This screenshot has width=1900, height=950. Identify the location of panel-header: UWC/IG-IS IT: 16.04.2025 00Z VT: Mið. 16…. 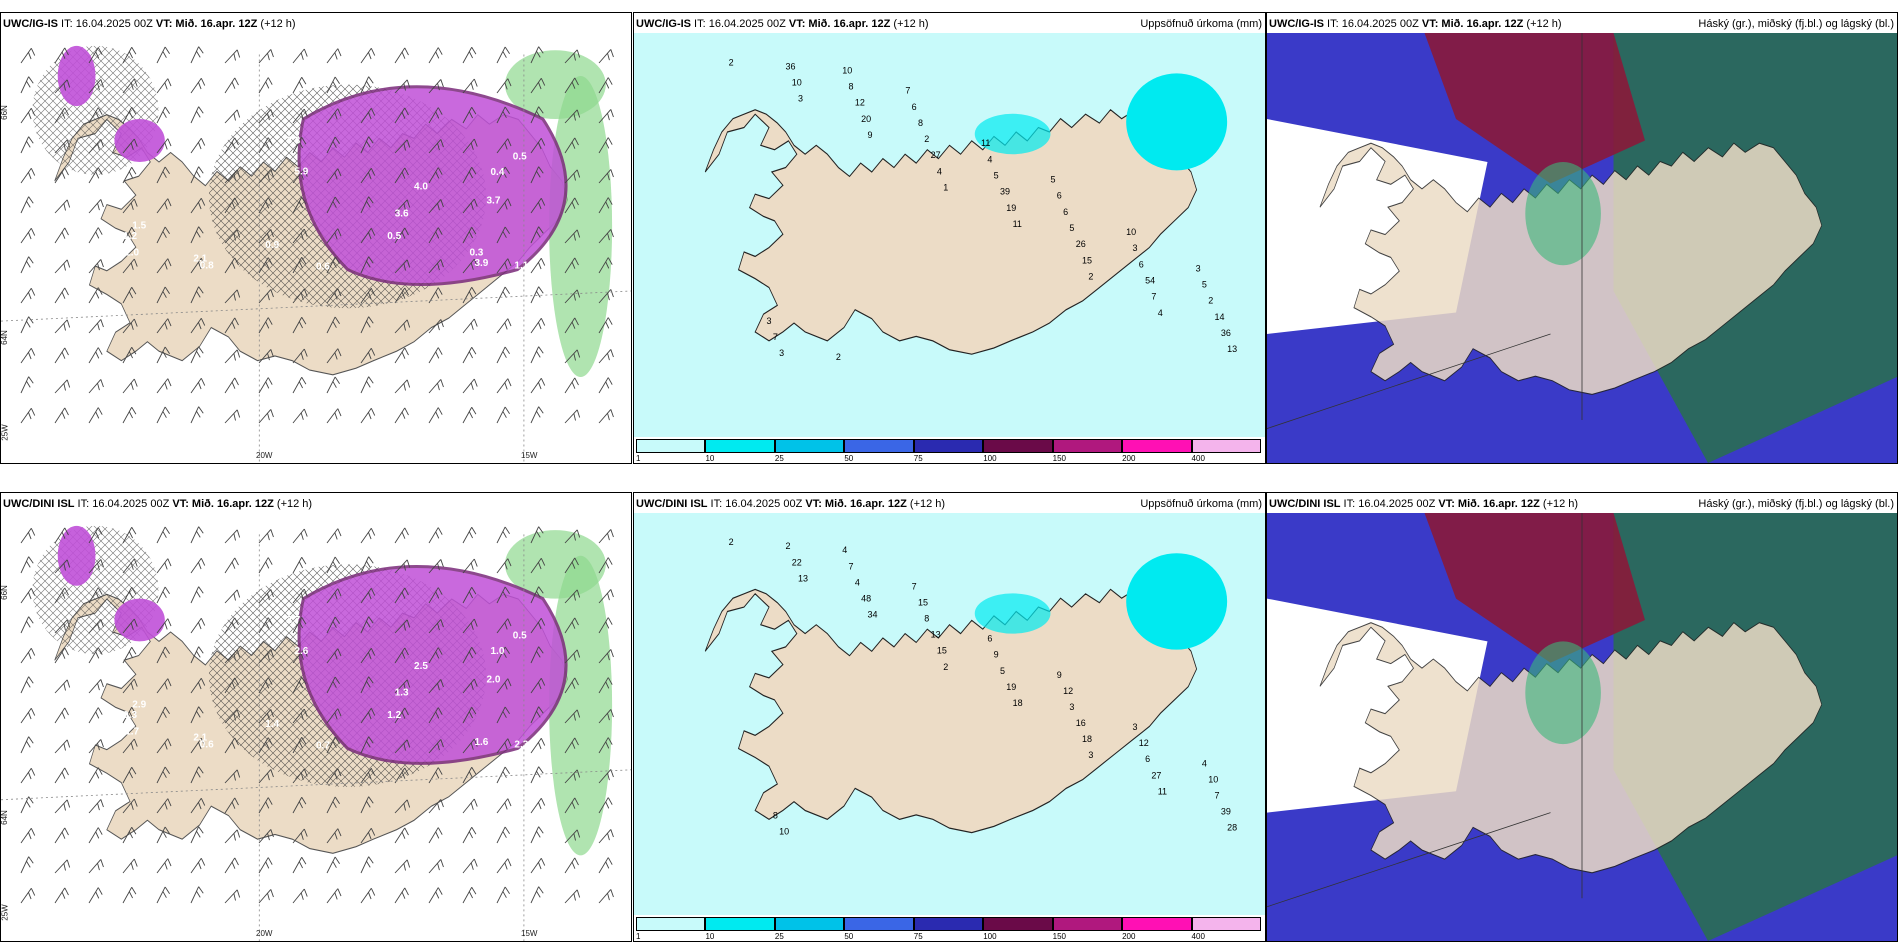
(949, 24).